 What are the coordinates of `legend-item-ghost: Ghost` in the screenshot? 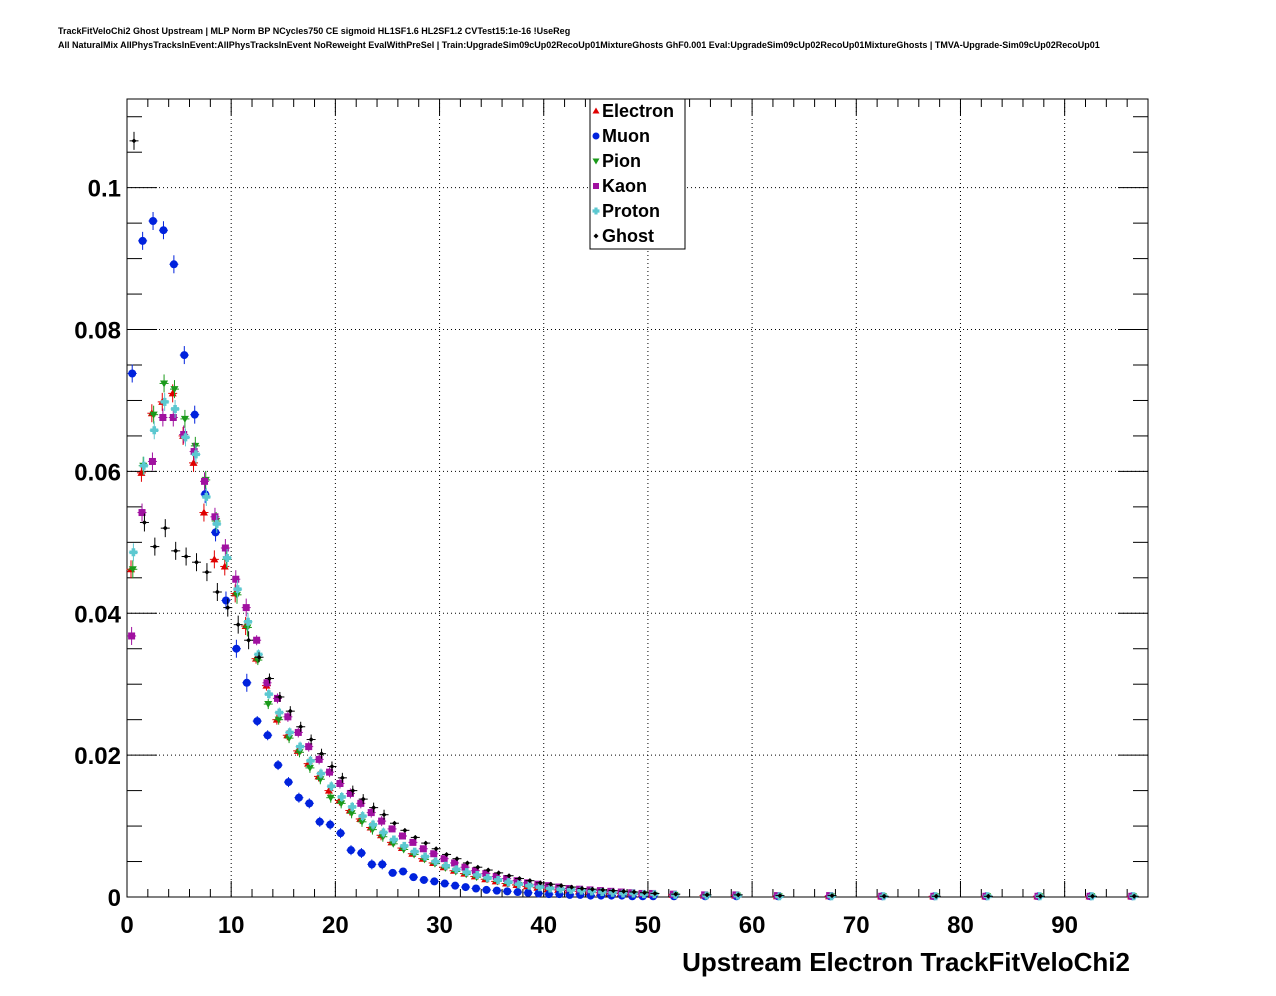 It's located at (623, 236).